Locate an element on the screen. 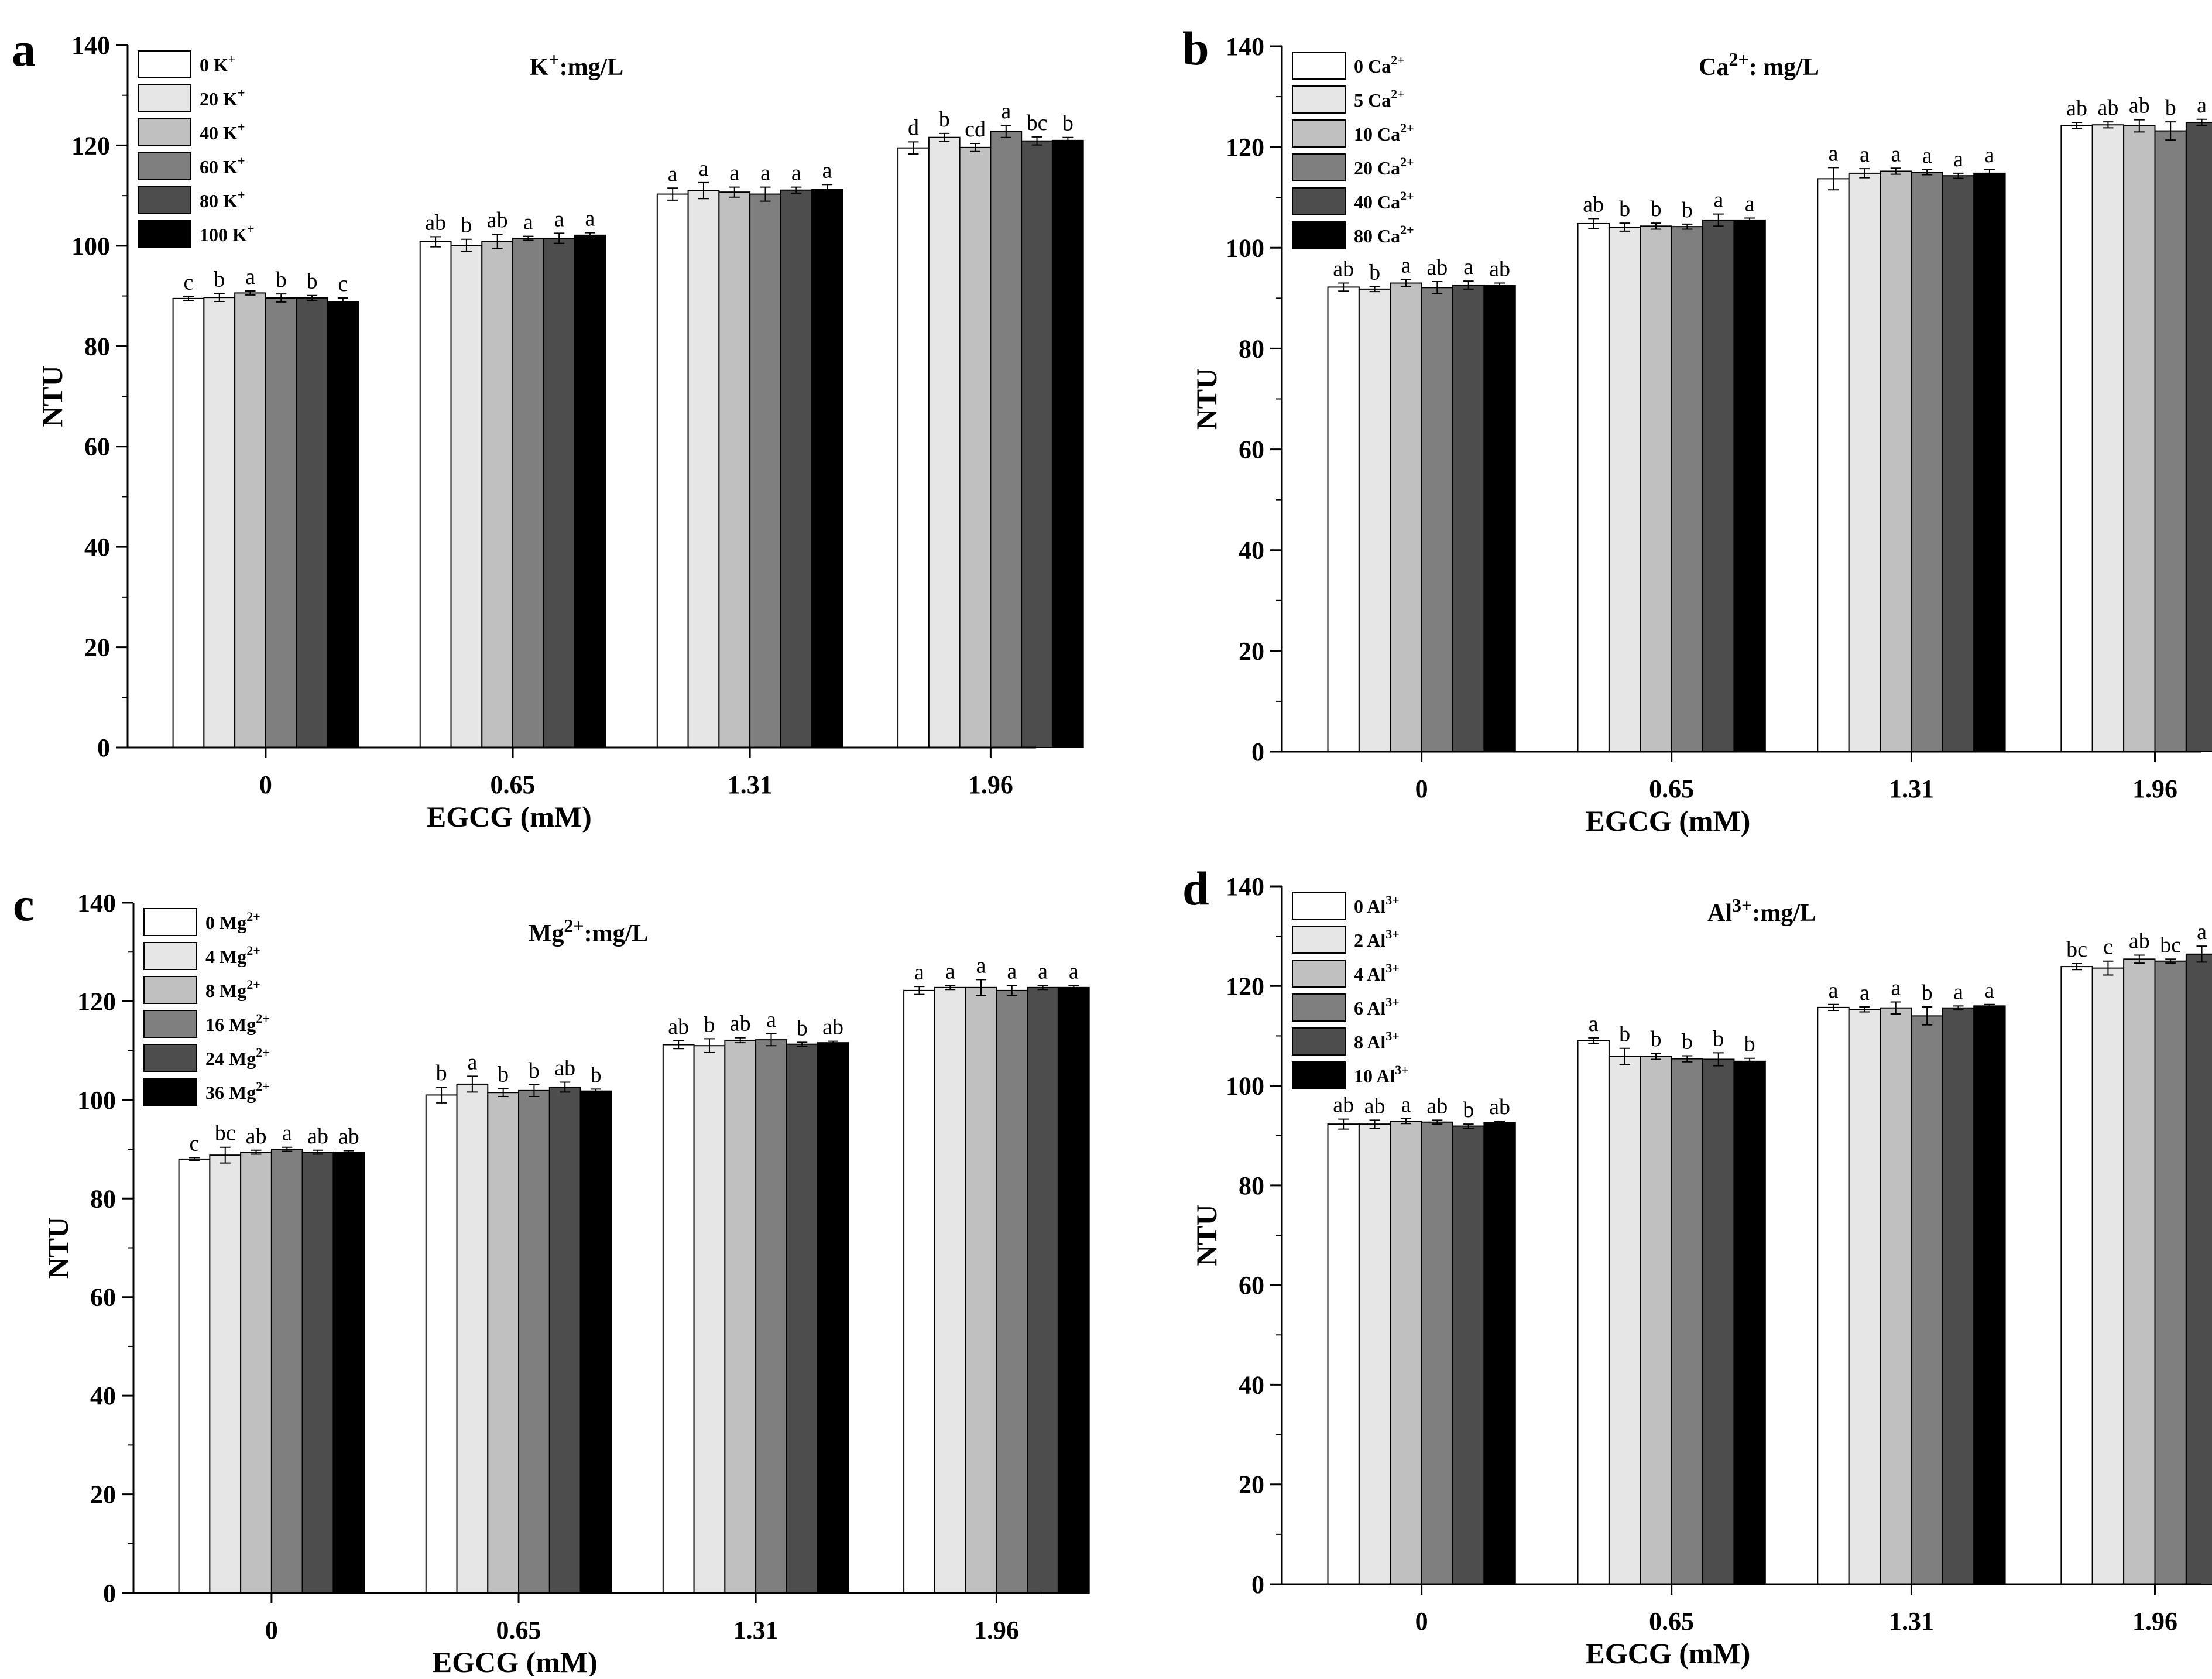  y-tick-label: 20 is located at coordinates (1251, 1485).